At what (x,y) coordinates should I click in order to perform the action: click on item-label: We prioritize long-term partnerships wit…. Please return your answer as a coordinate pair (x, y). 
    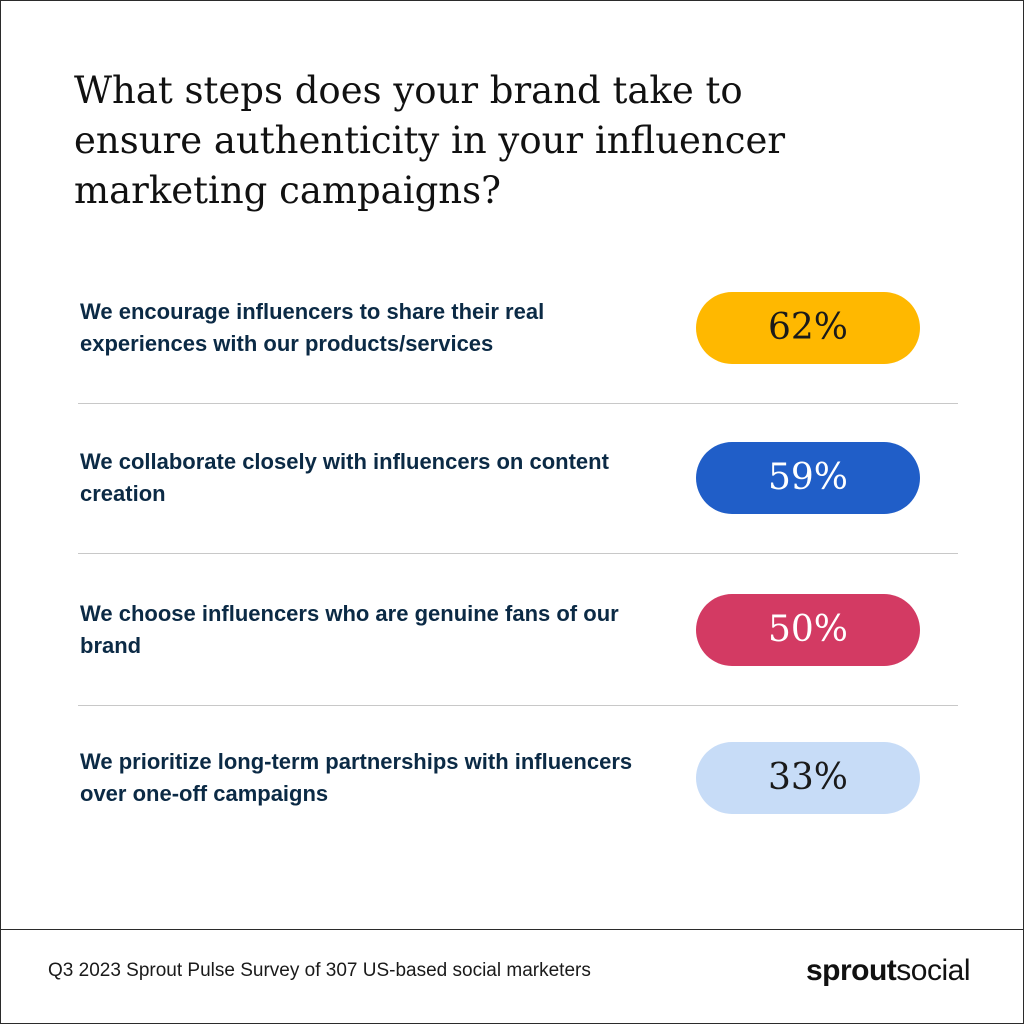
    Looking at the image, I should click on (356, 777).